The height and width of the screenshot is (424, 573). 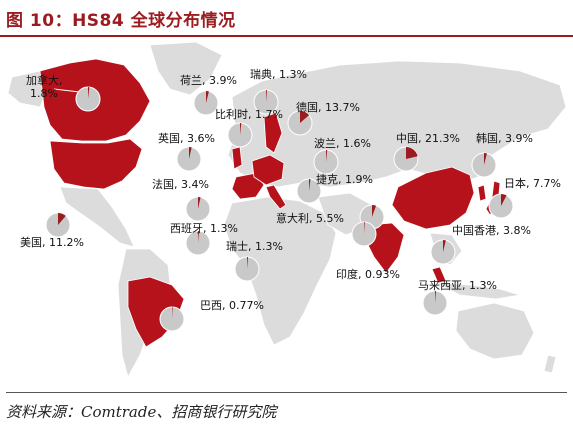 What do you see at coordinates (278, 74) in the screenshot?
I see `label-sweden: 瑞典, 1.3%` at bounding box center [278, 74].